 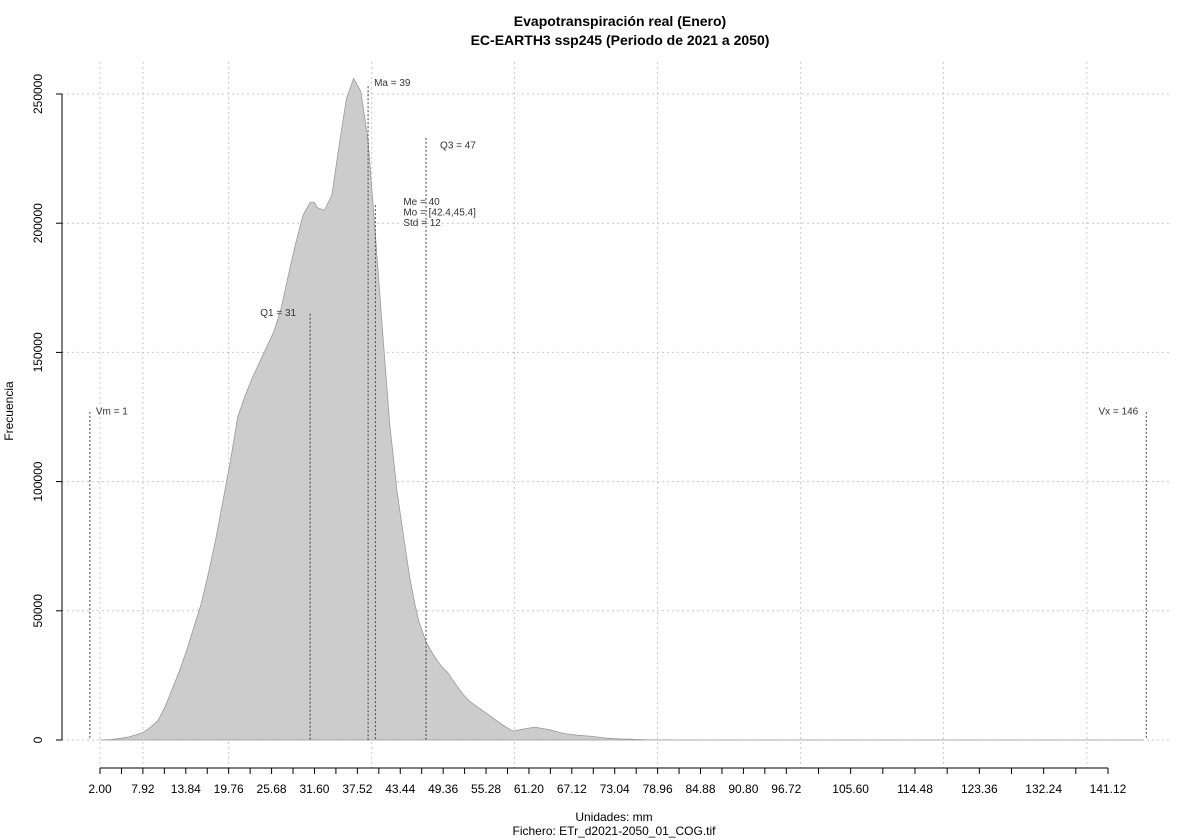 I want to click on x-tick-label: 37.52, so click(x=357, y=789).